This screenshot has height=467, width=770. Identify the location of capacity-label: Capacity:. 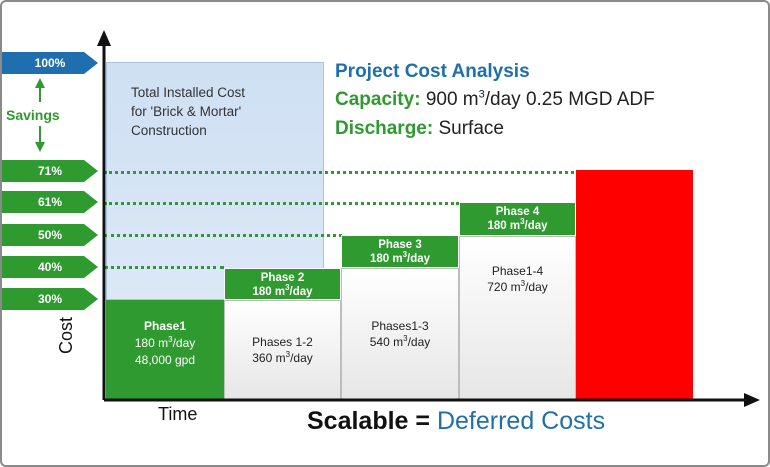
(378, 99).